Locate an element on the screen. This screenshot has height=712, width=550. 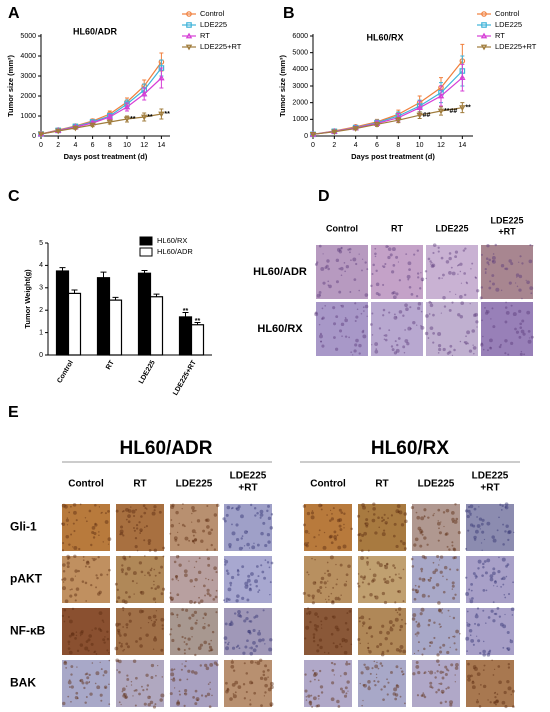
micrograph is located at coordinates (342, 329).